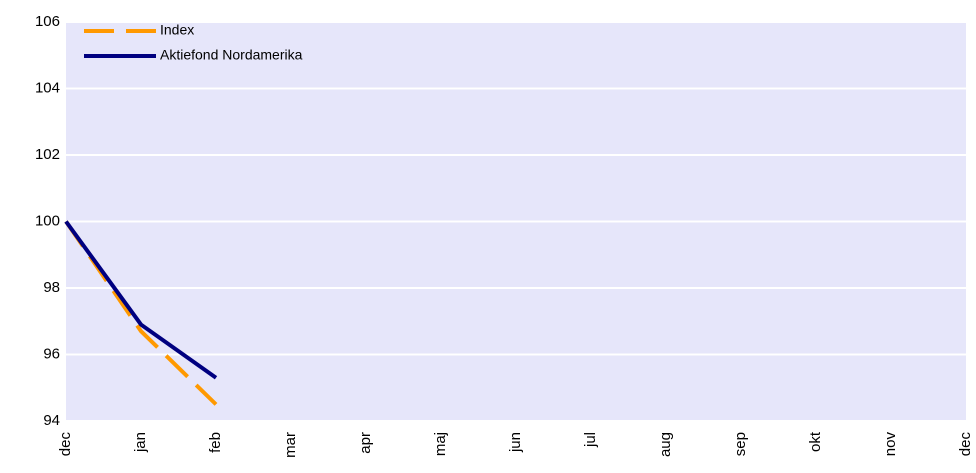 This screenshot has height=473, width=976. I want to click on y-tick-label: 96, so click(51, 353).